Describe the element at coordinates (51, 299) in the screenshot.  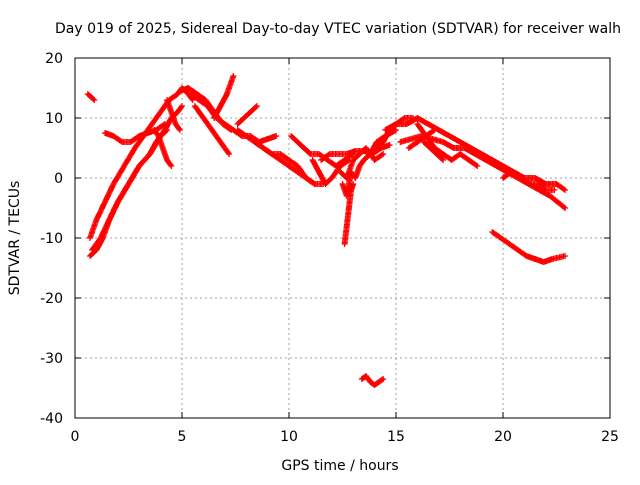
I see `y-tick-label: -20` at that location.